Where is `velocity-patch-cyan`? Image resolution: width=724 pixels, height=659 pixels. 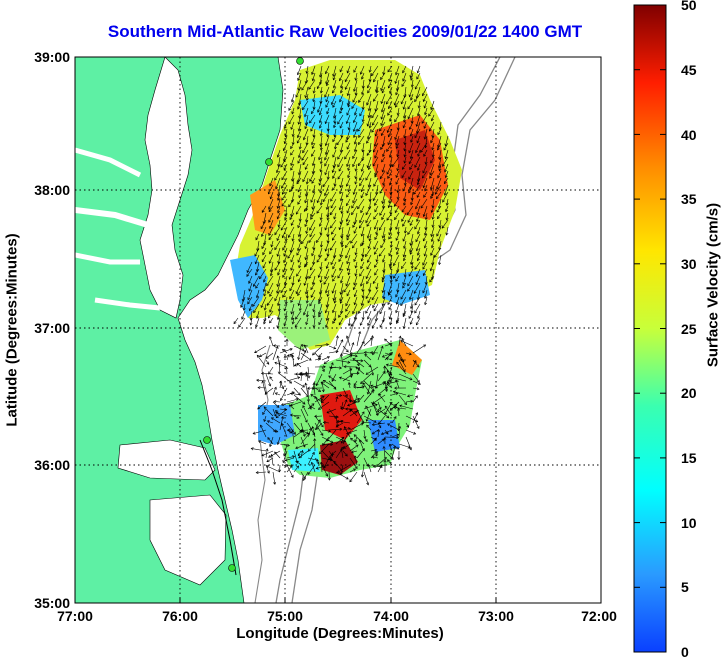 velocity-patch-cyan is located at coordinates (304, 460).